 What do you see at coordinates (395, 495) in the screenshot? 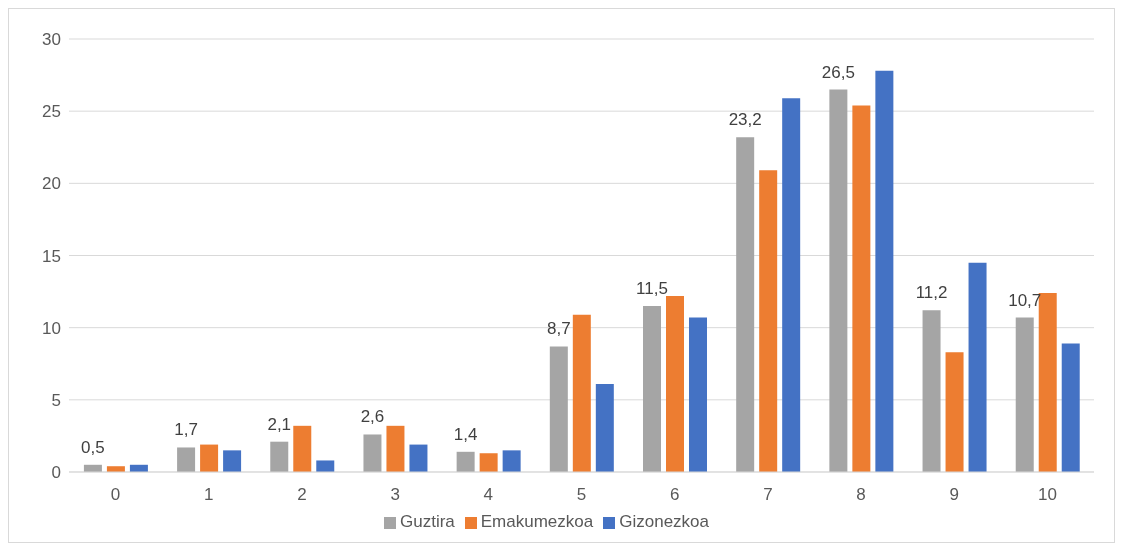
I see `x-tick-label: 3` at bounding box center [395, 495].